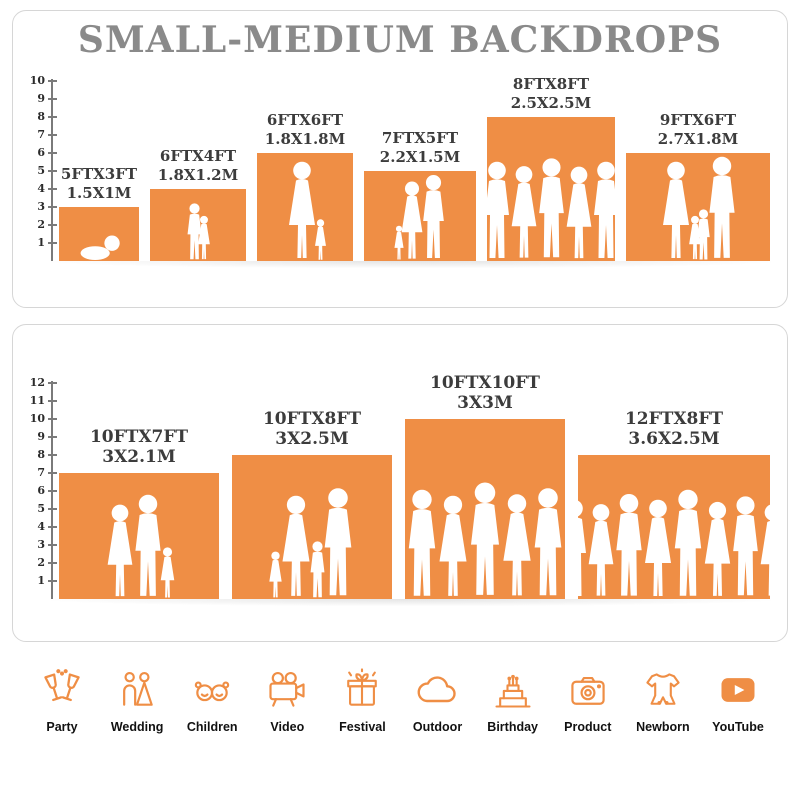  I want to click on wedding-icon, so click(137, 690).